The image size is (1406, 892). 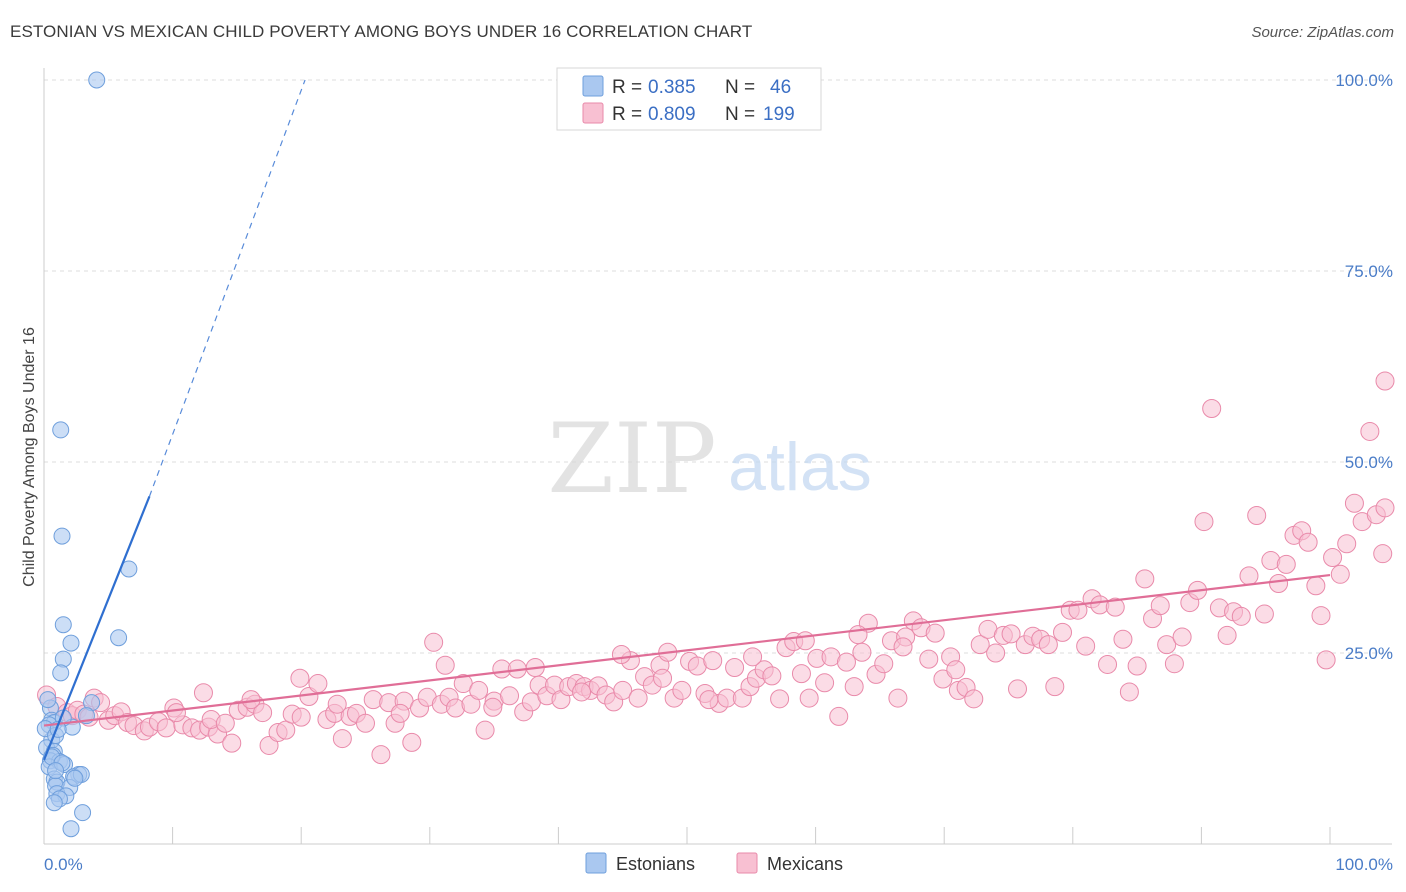 What do you see at coordinates (29, 457) in the screenshot?
I see `y-axis-label: Child Poverty Among Boys Under 16` at bounding box center [29, 457].